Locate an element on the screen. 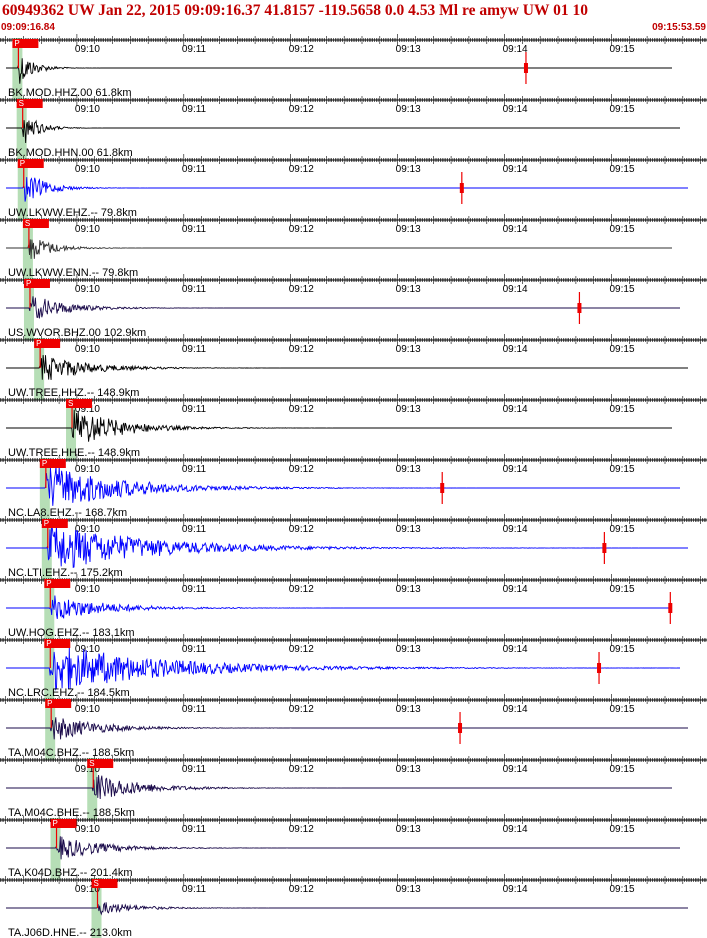  station-label: BK.MOD.HHN.00 61.8km is located at coordinates (70, 153).